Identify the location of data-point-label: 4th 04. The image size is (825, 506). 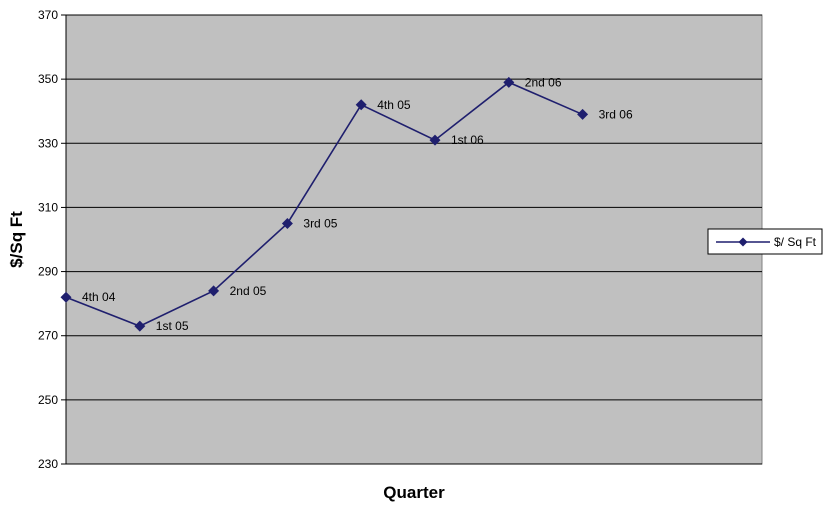
(99, 297).